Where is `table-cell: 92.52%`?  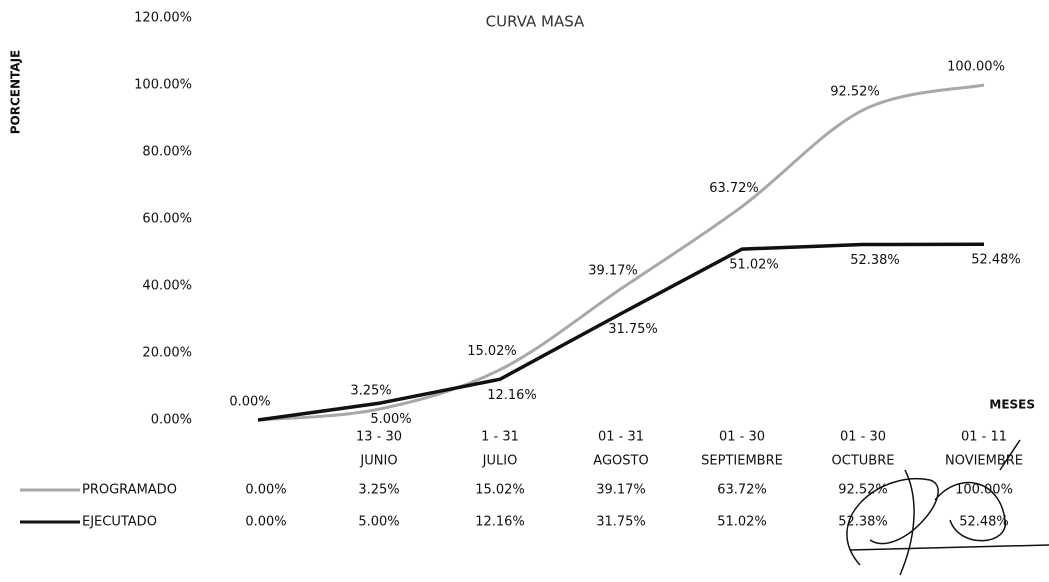 table-cell: 92.52% is located at coordinates (863, 490).